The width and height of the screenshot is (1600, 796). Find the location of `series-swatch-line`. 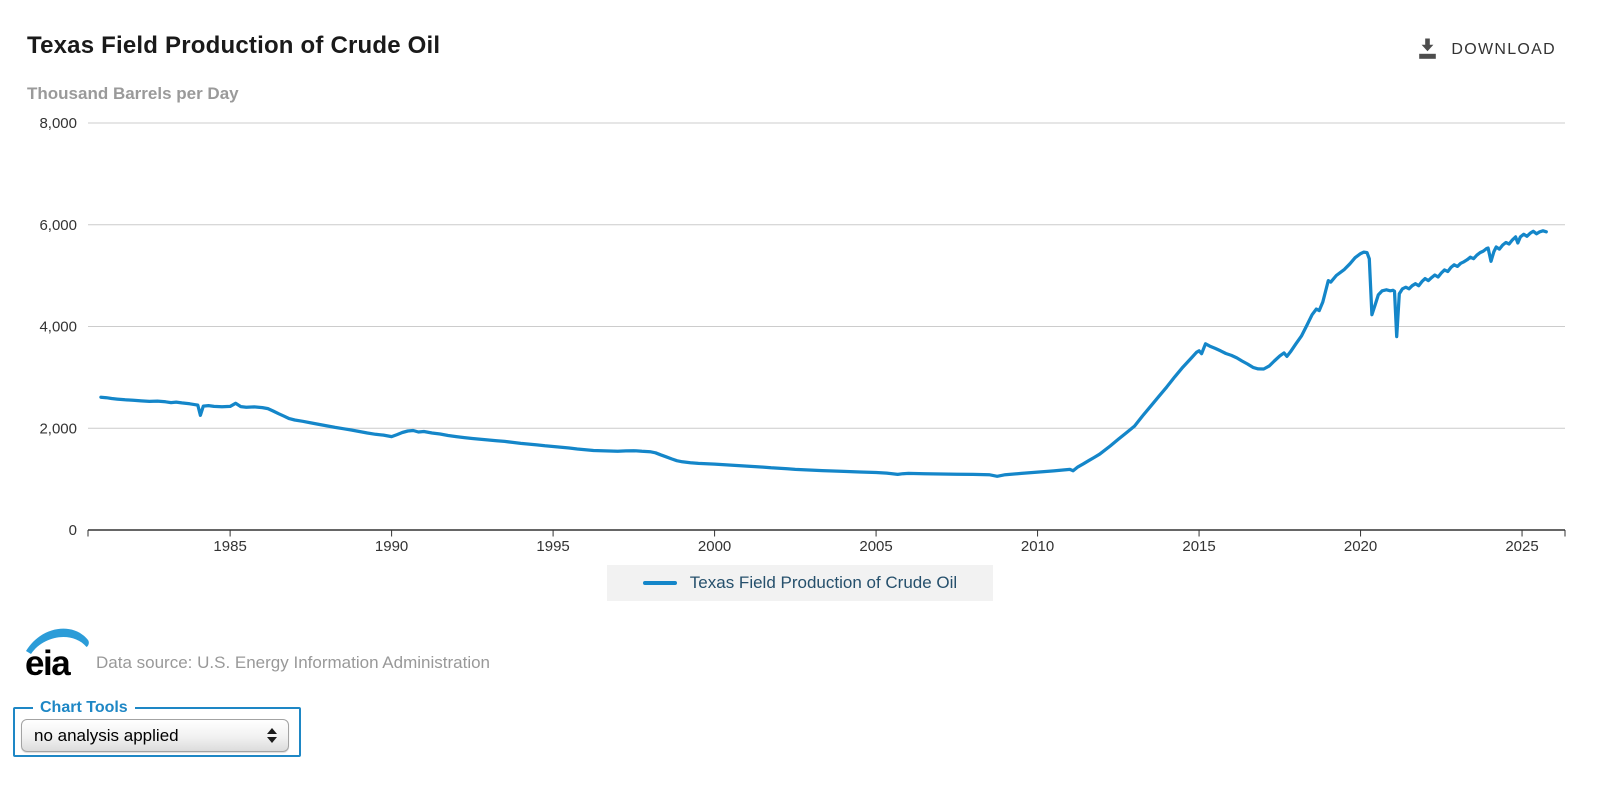

series-swatch-line is located at coordinates (659, 583).